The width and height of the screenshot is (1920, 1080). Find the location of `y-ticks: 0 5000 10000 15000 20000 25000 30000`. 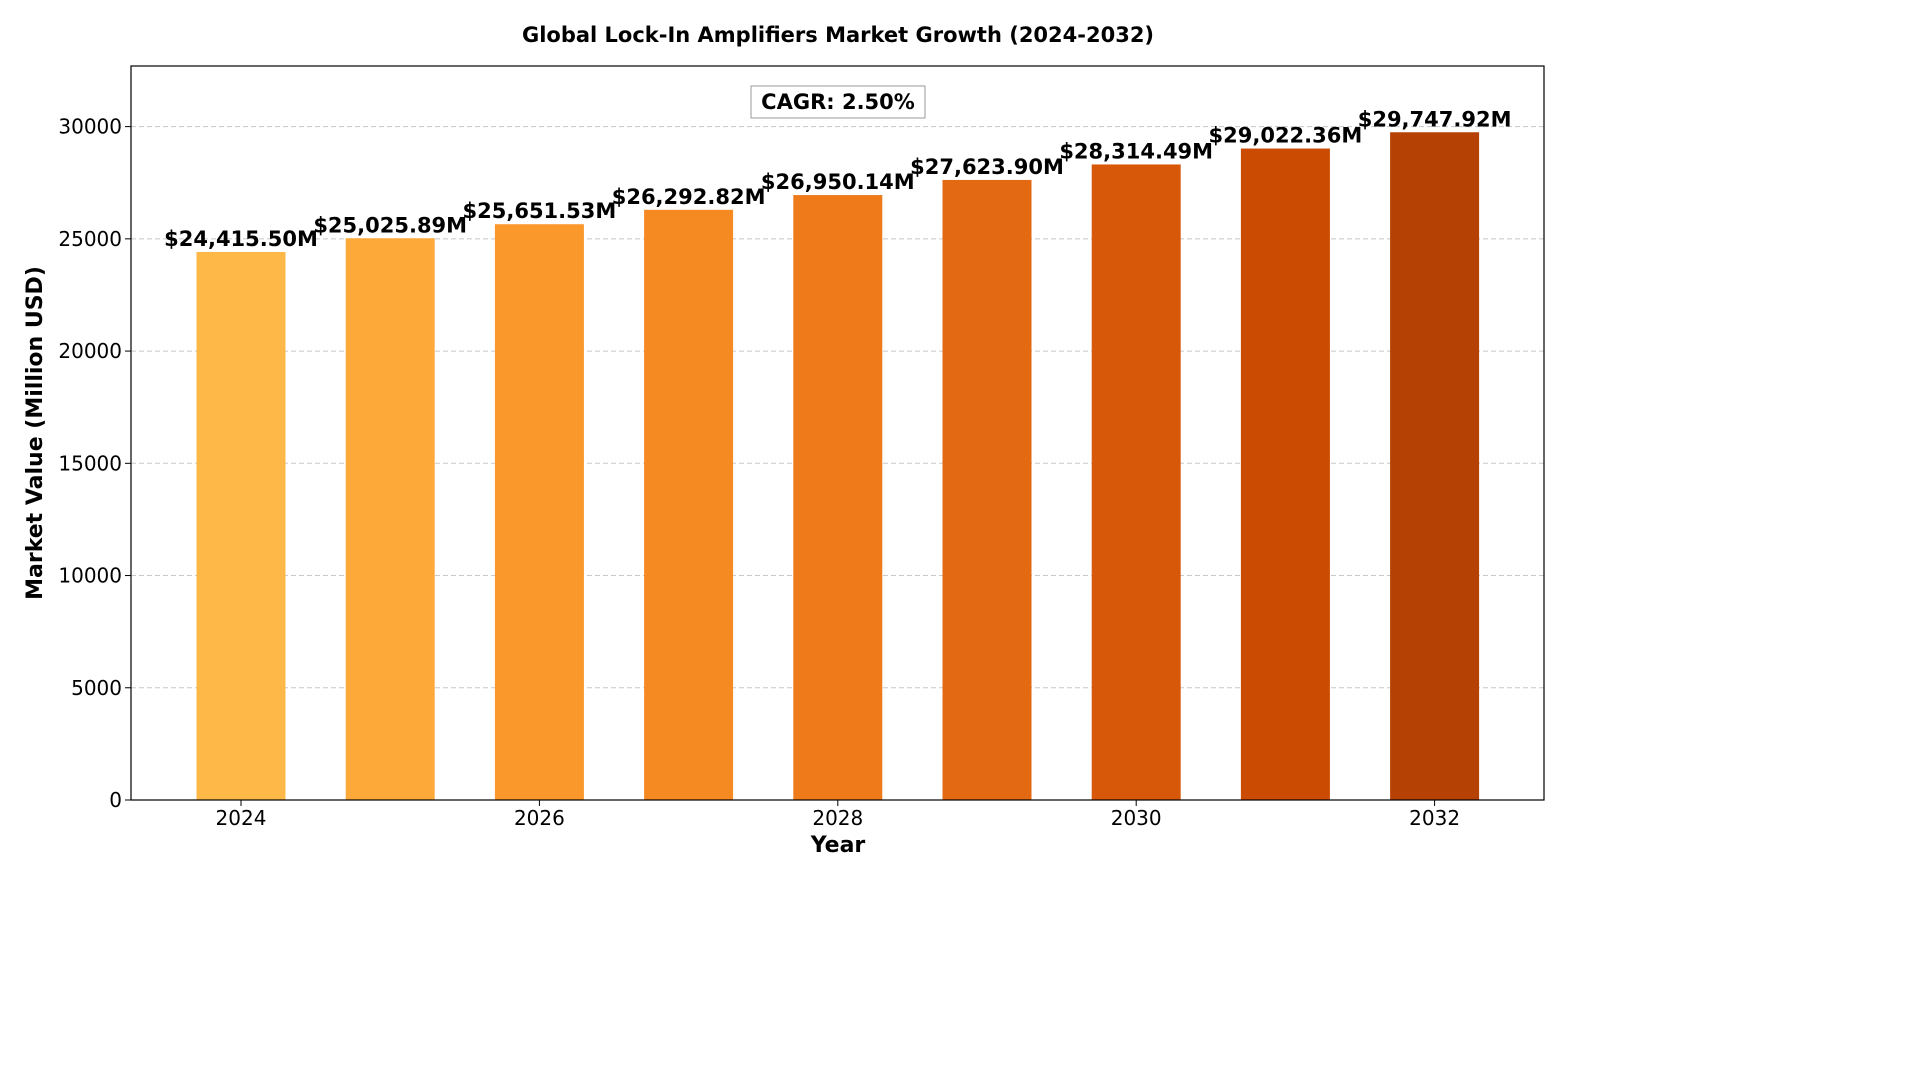

y-ticks: 0 5000 10000 15000 20000 25000 30000 is located at coordinates (94, 463).